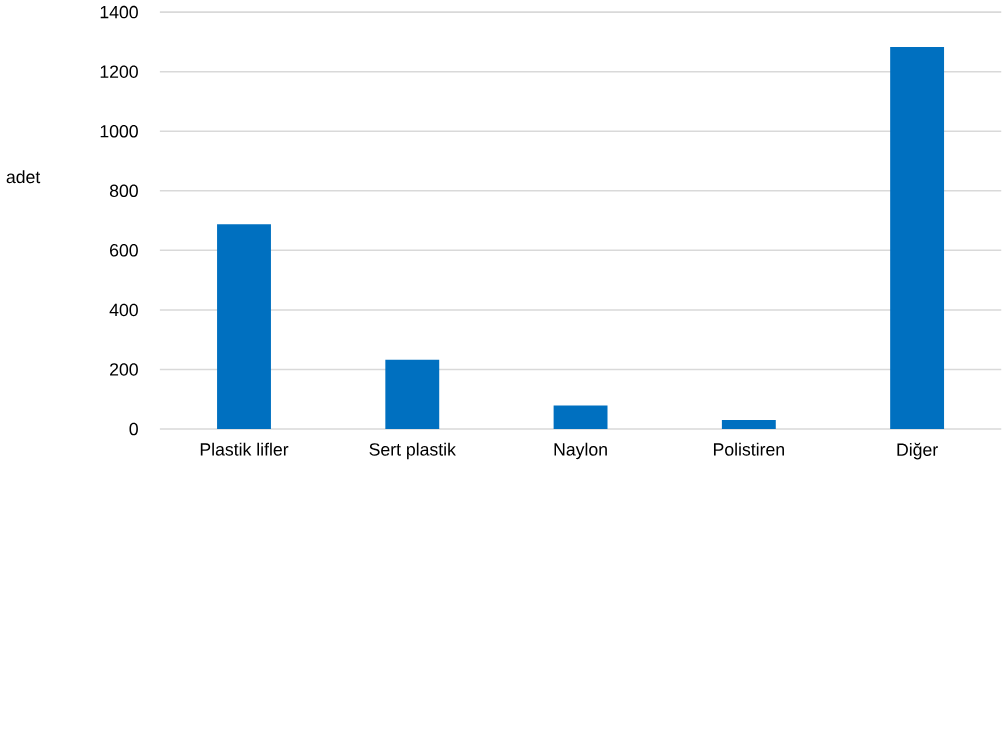 This screenshot has width=1002, height=730. What do you see at coordinates (119, 12) in the screenshot?
I see `y-tick-label: 1400` at bounding box center [119, 12].